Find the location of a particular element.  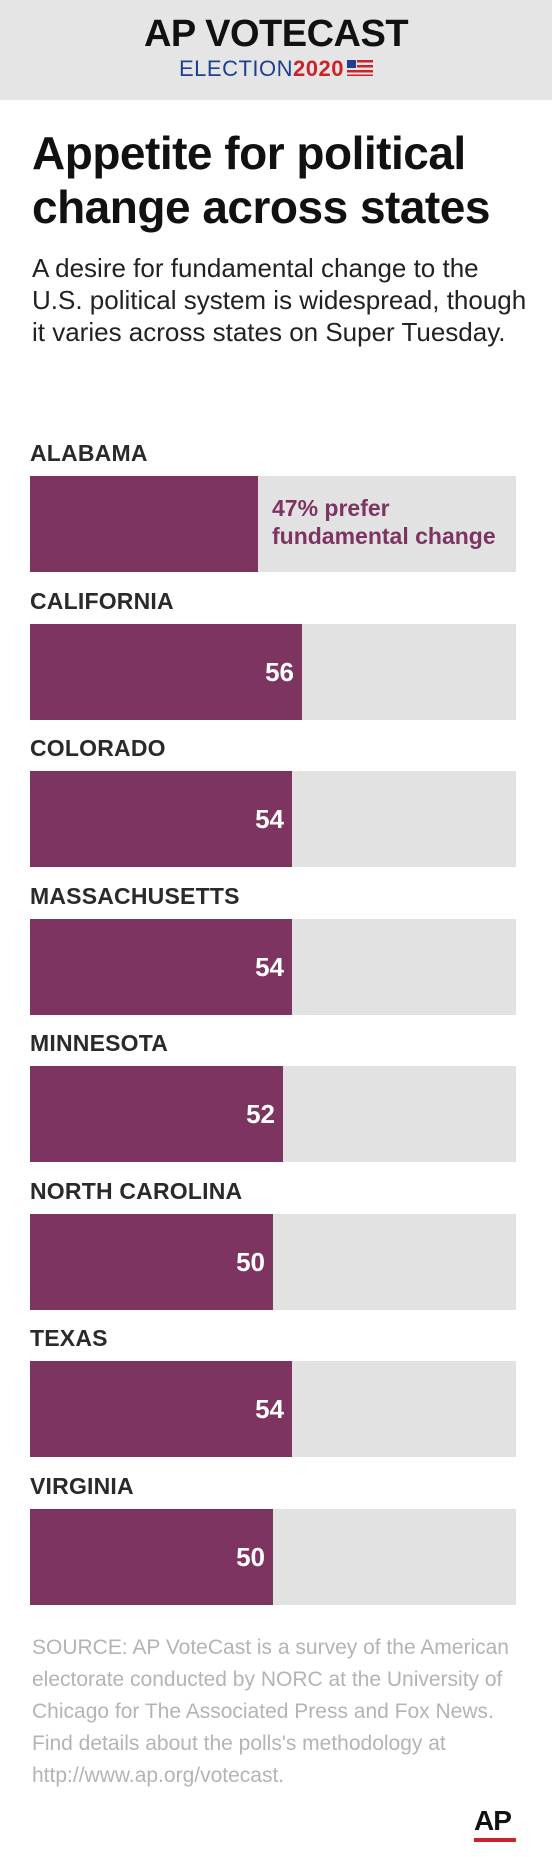

brand-year: 2020 is located at coordinates (318, 68).